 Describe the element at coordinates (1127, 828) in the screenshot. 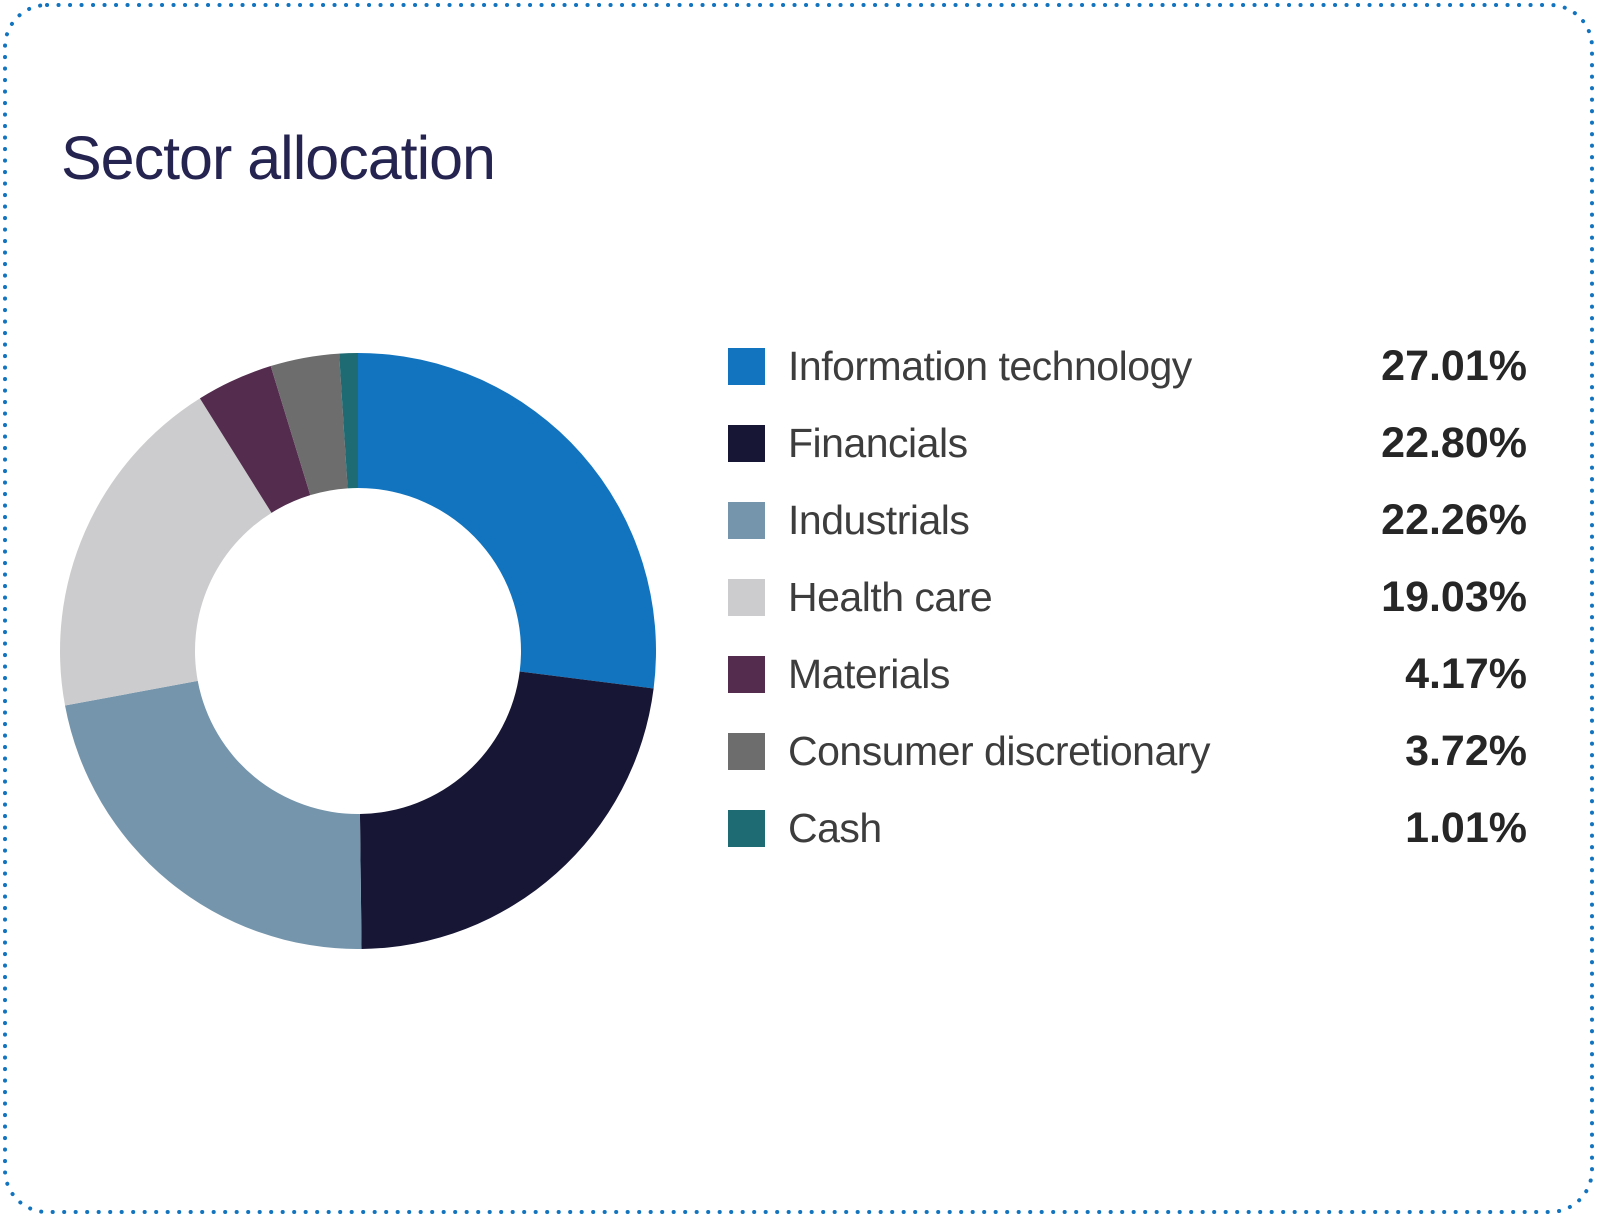

I see `legend-row: Cash 1.01%` at that location.